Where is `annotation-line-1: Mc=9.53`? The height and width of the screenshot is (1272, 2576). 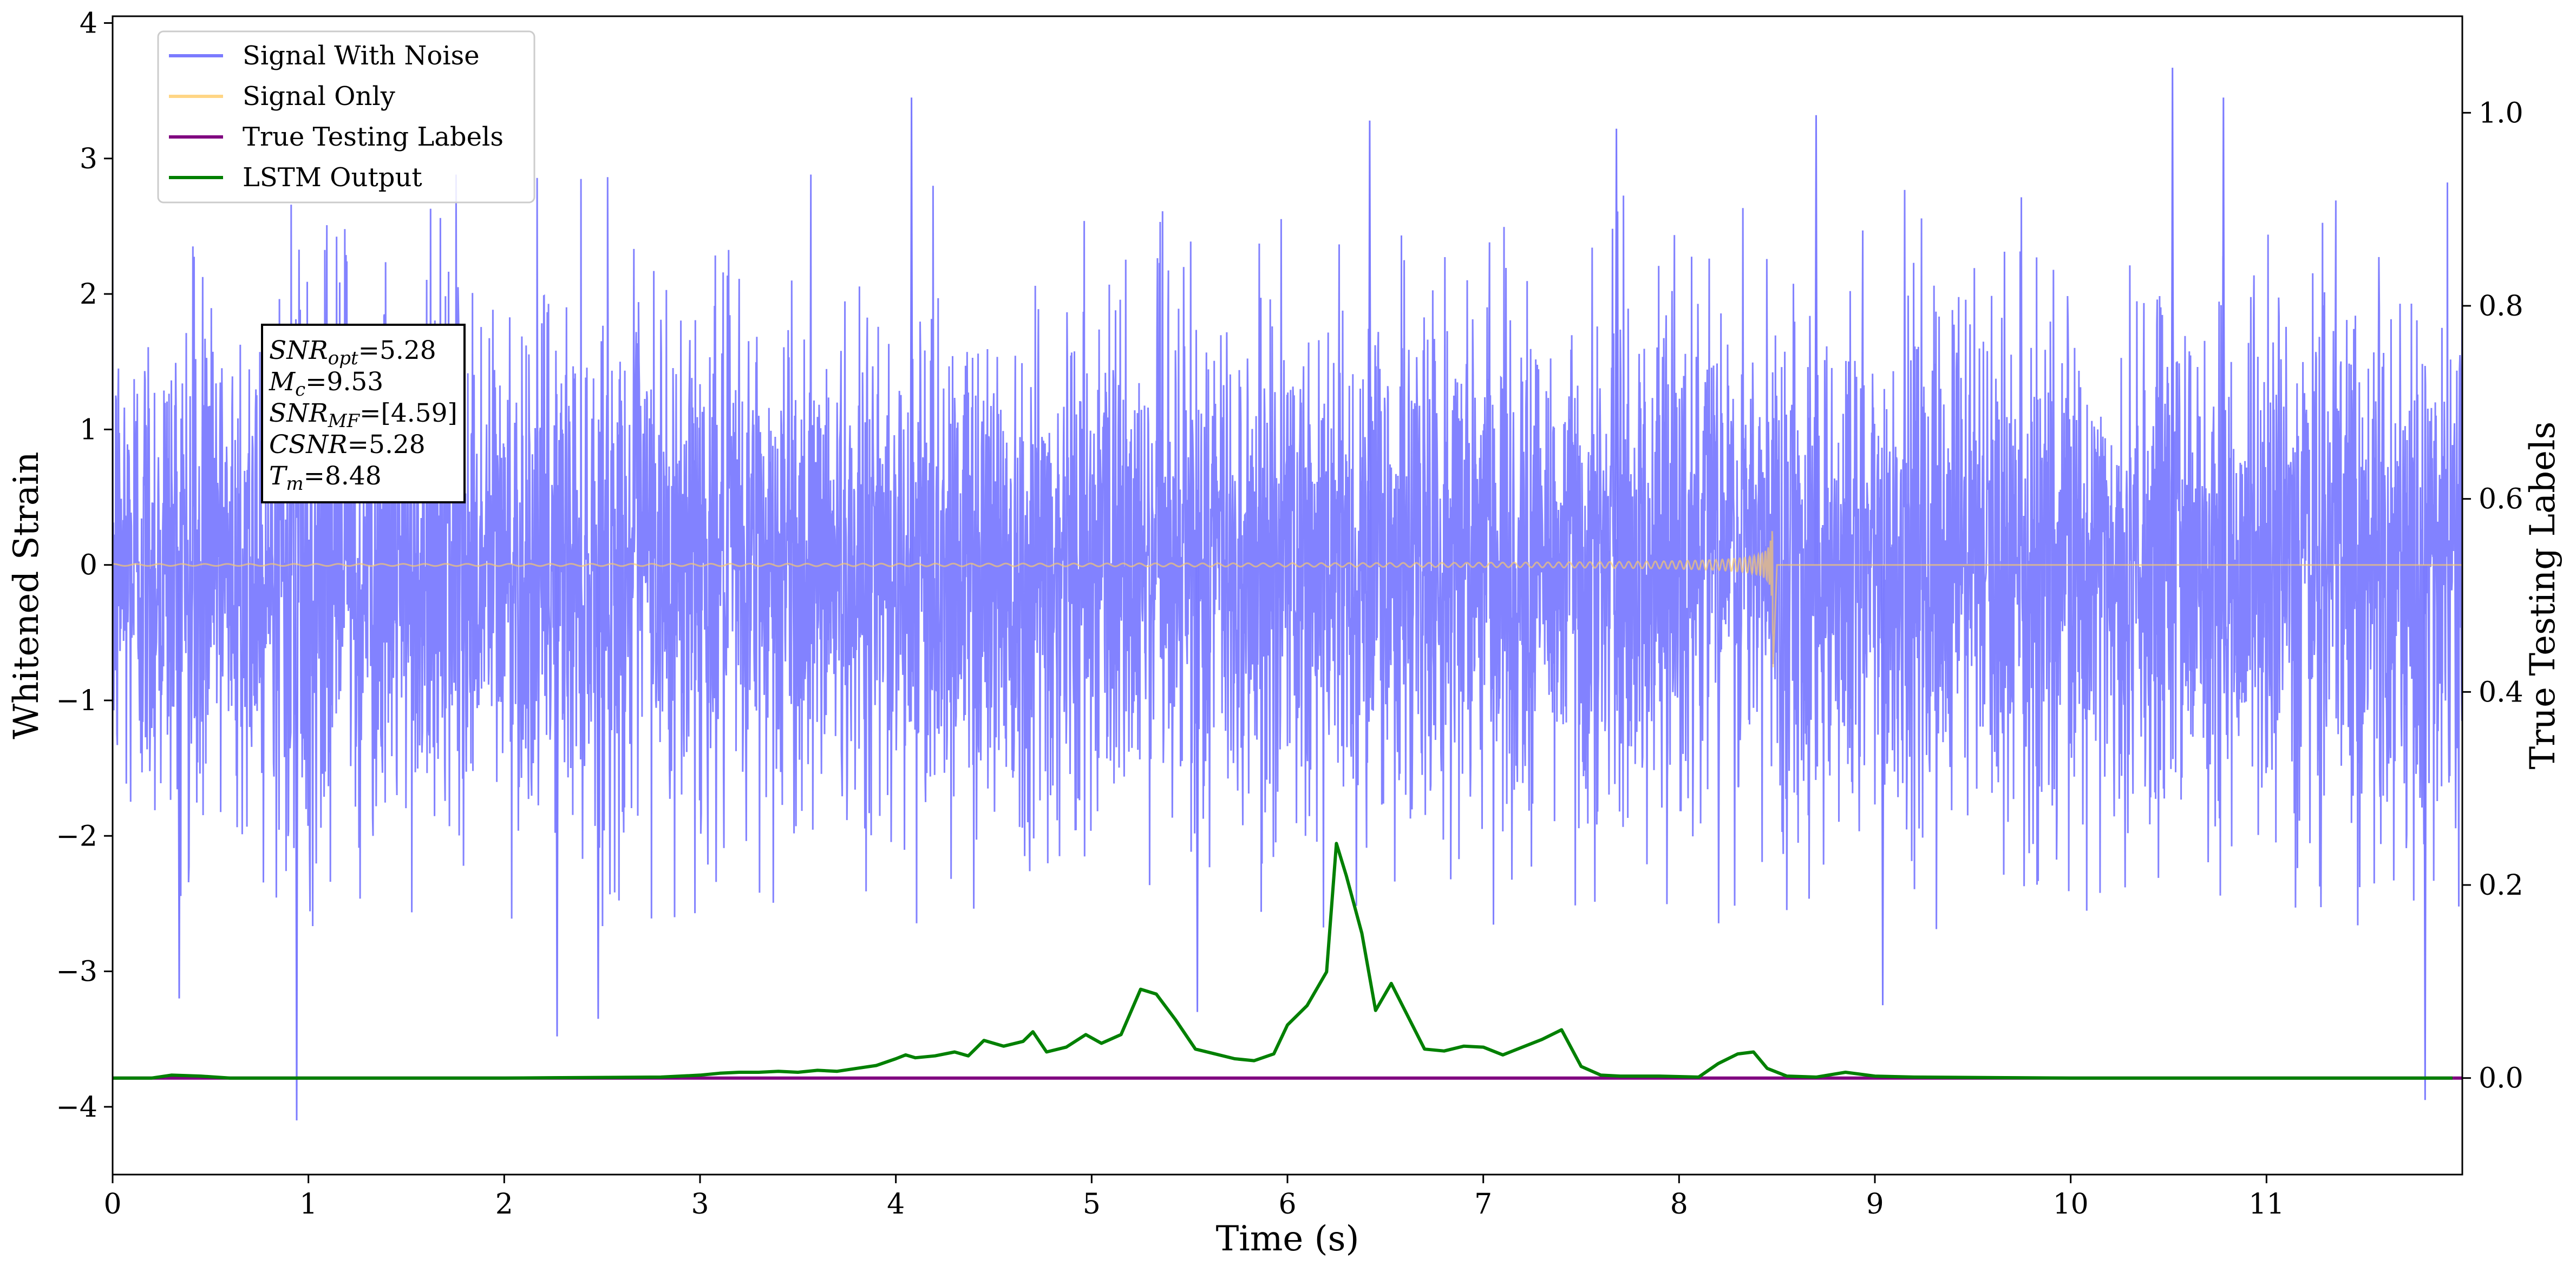 annotation-line-1: Mc=9.53 is located at coordinates (326, 384).